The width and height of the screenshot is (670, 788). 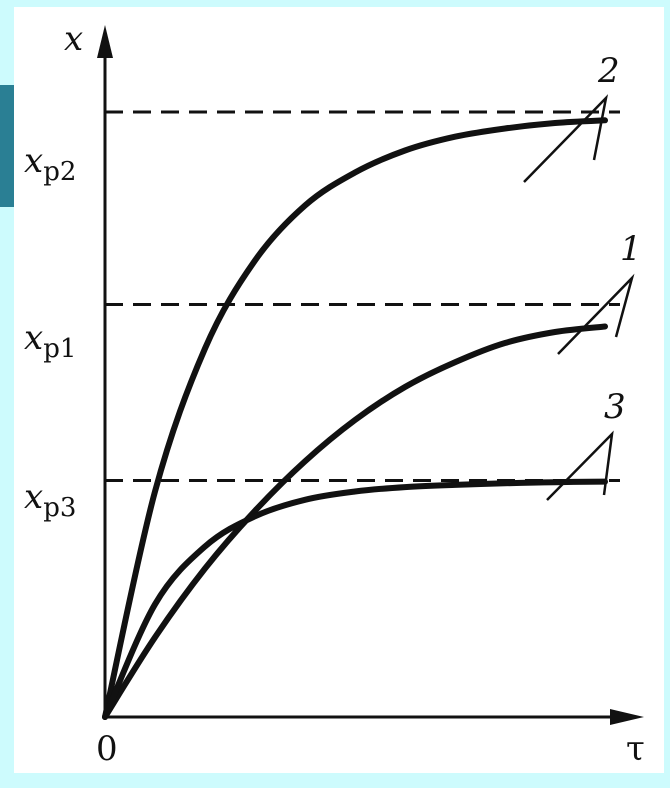 What do you see at coordinates (50, 341) in the screenshot?
I see `asymptote-label-xp1: xp1` at bounding box center [50, 341].